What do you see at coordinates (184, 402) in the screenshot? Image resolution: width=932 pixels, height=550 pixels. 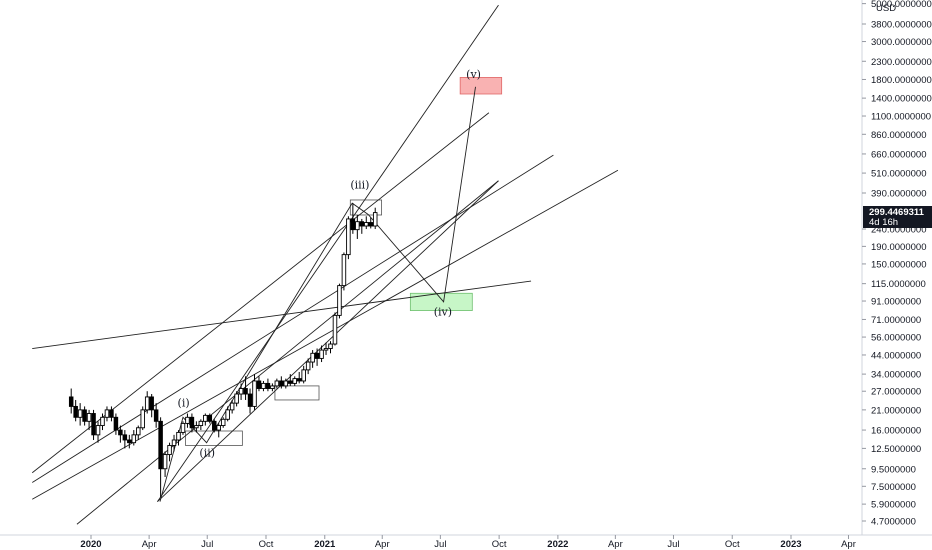 I see `wave-label: (i)` at bounding box center [184, 402].